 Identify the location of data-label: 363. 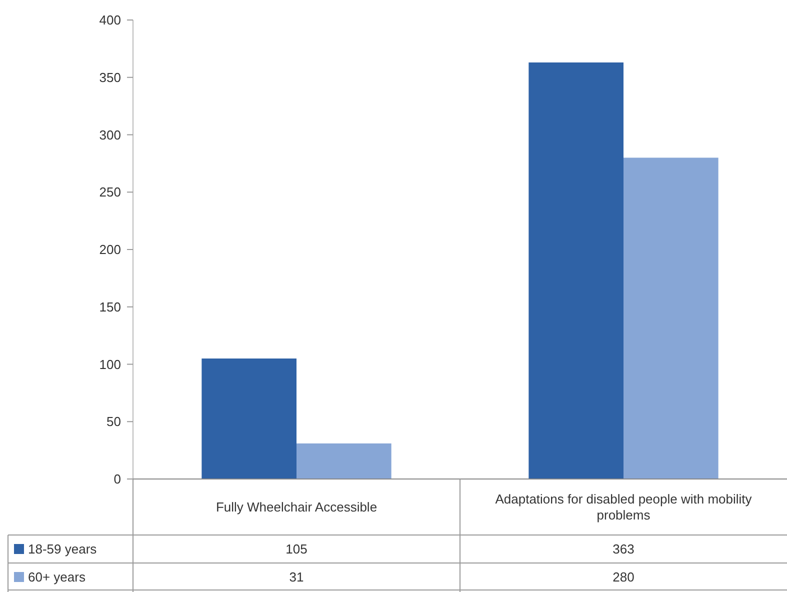
(623, 549).